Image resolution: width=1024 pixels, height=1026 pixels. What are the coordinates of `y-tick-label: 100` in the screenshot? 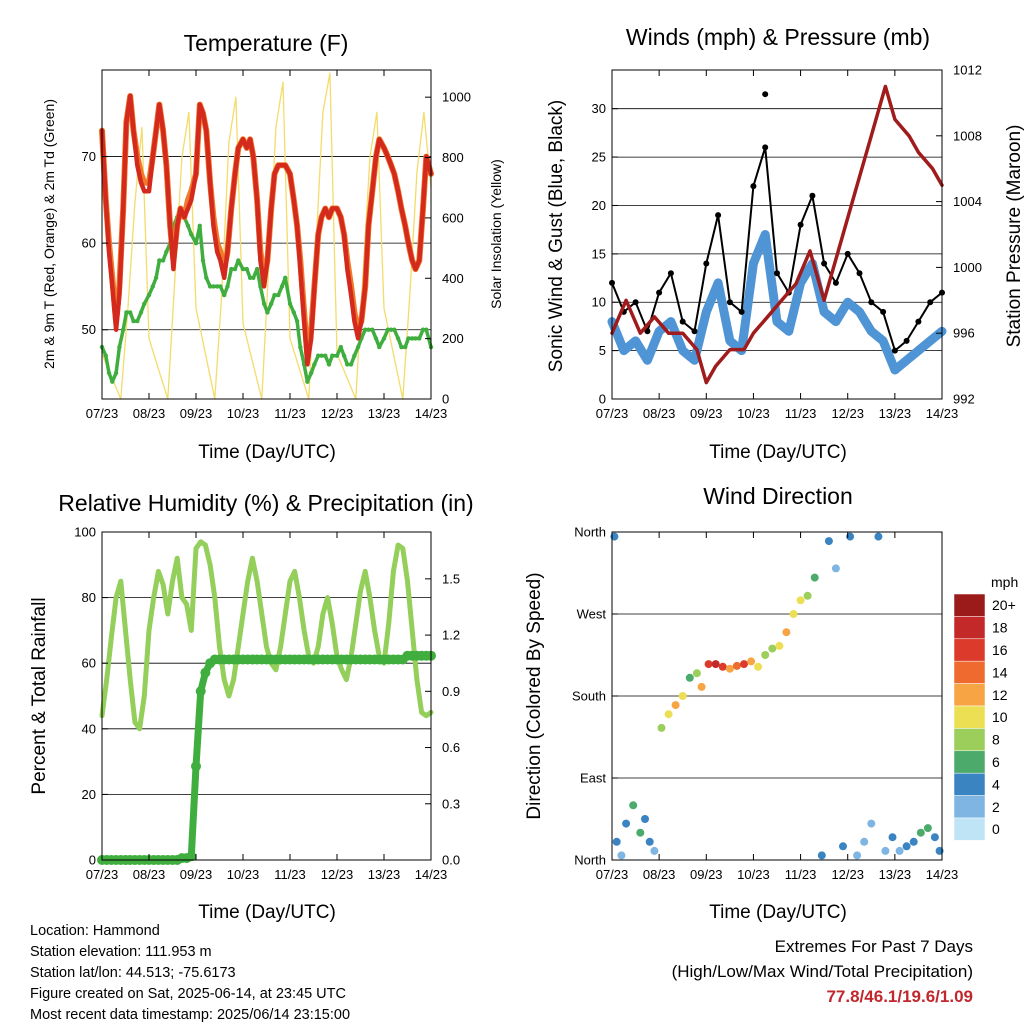 It's located at (85, 532).